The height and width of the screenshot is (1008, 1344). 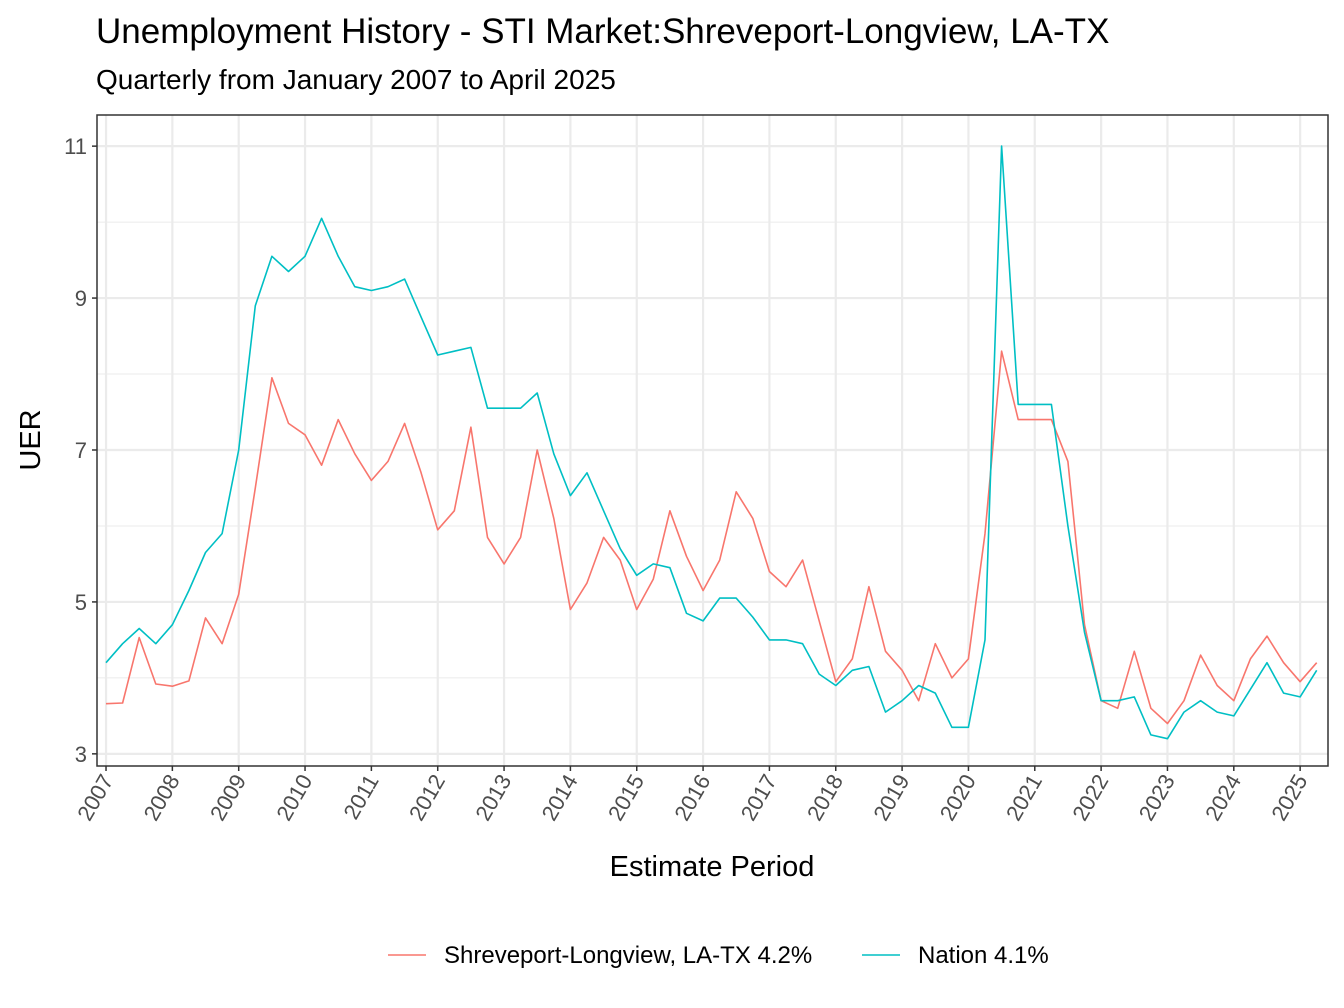 I want to click on x-axis-title: Estimate Period, so click(x=712, y=867).